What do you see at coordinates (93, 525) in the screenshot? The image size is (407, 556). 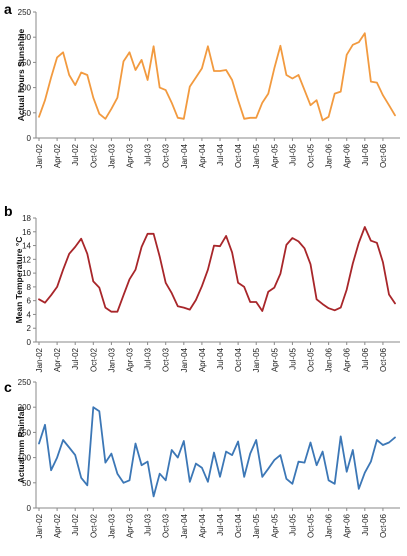 I see `x-tick-label: Oct-02` at bounding box center [93, 525].